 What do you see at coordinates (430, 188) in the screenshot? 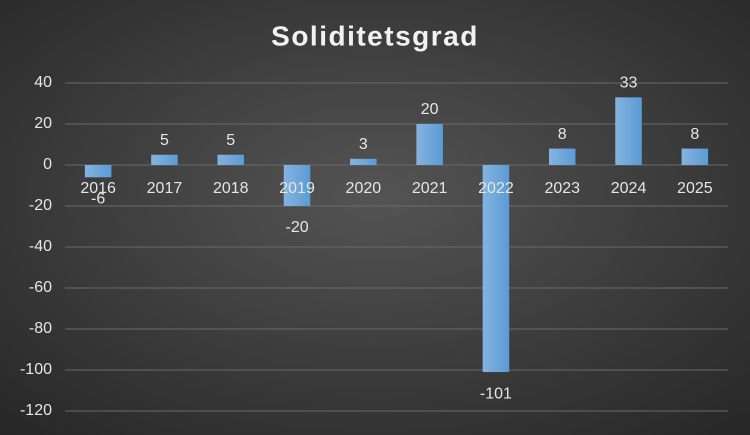
I see `x-tick-label: 2021` at bounding box center [430, 188].